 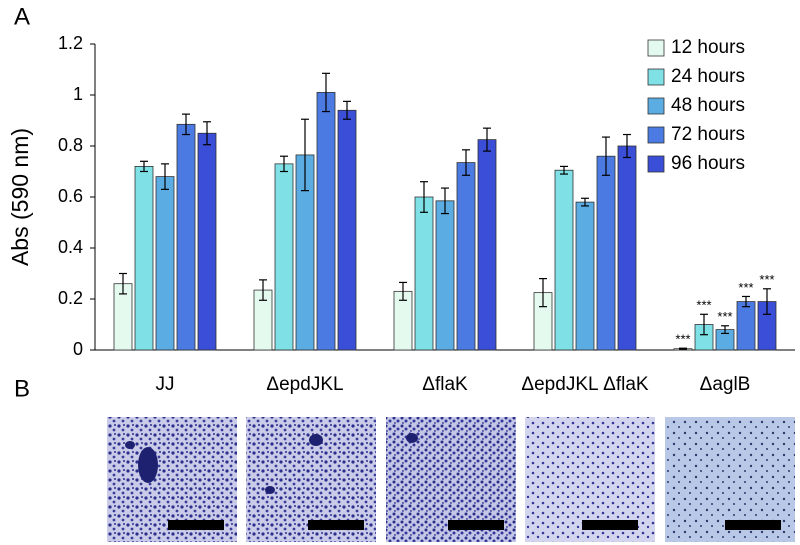 I want to click on legend-label: 24 hours, so click(x=708, y=76).